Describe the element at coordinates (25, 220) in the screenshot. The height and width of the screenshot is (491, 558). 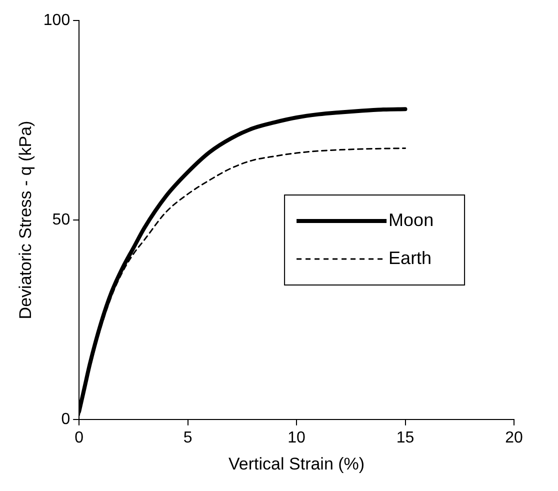
I see `y-axis-title: Deviatoric Stress - q (kPa)` at that location.